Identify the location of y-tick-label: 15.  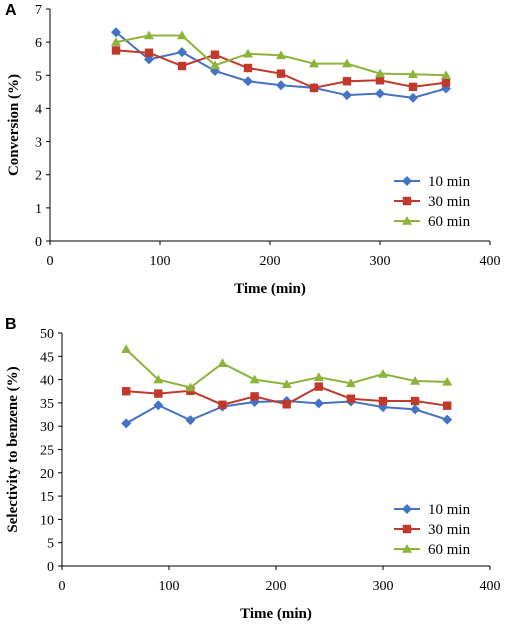
(47, 497).